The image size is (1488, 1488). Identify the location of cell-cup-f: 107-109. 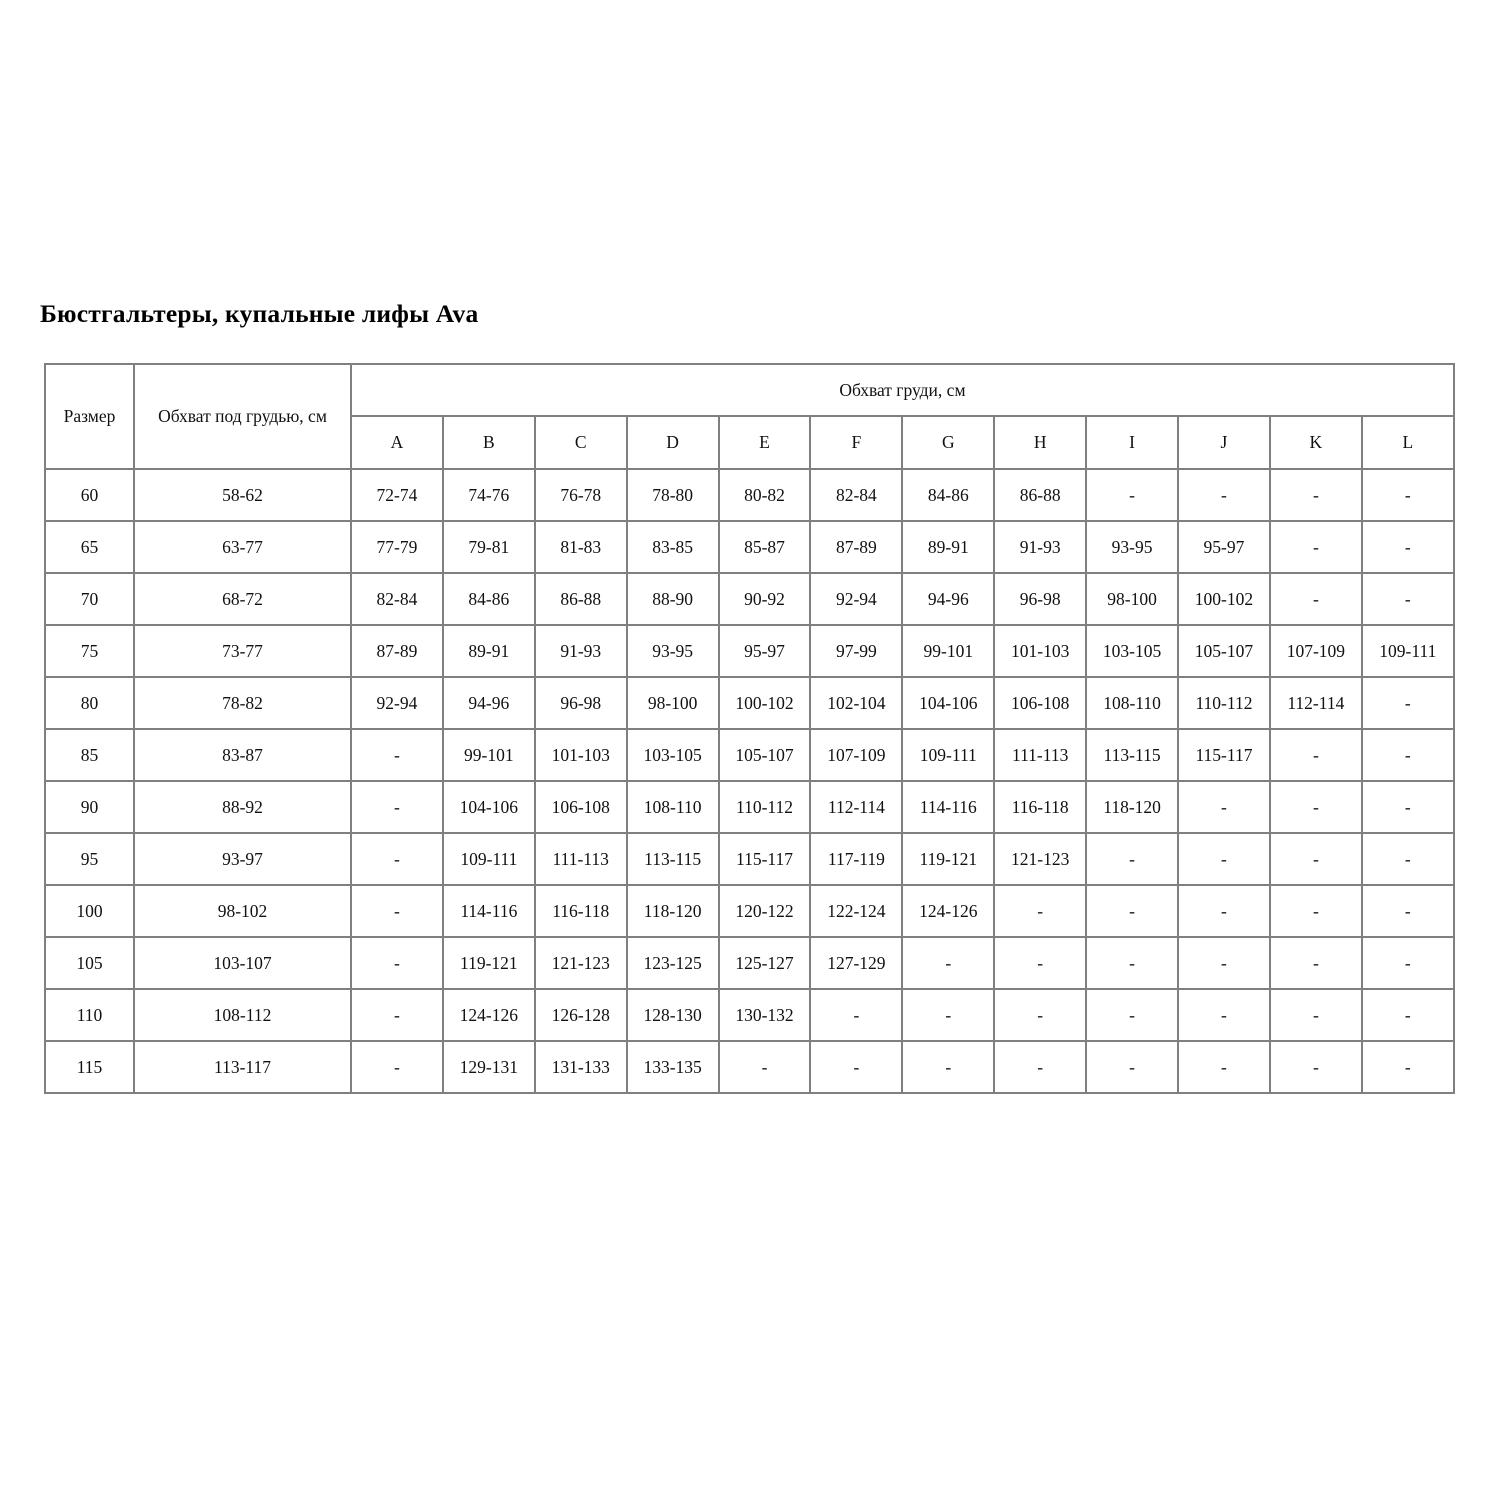
(856, 755).